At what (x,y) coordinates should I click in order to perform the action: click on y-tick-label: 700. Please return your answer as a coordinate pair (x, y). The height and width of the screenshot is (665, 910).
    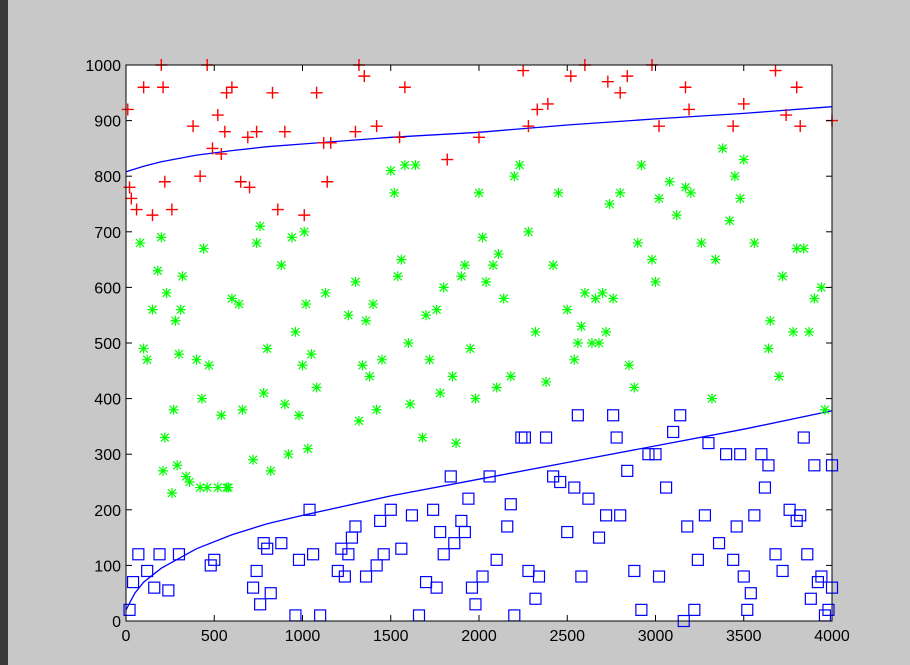
    Looking at the image, I should click on (107, 233).